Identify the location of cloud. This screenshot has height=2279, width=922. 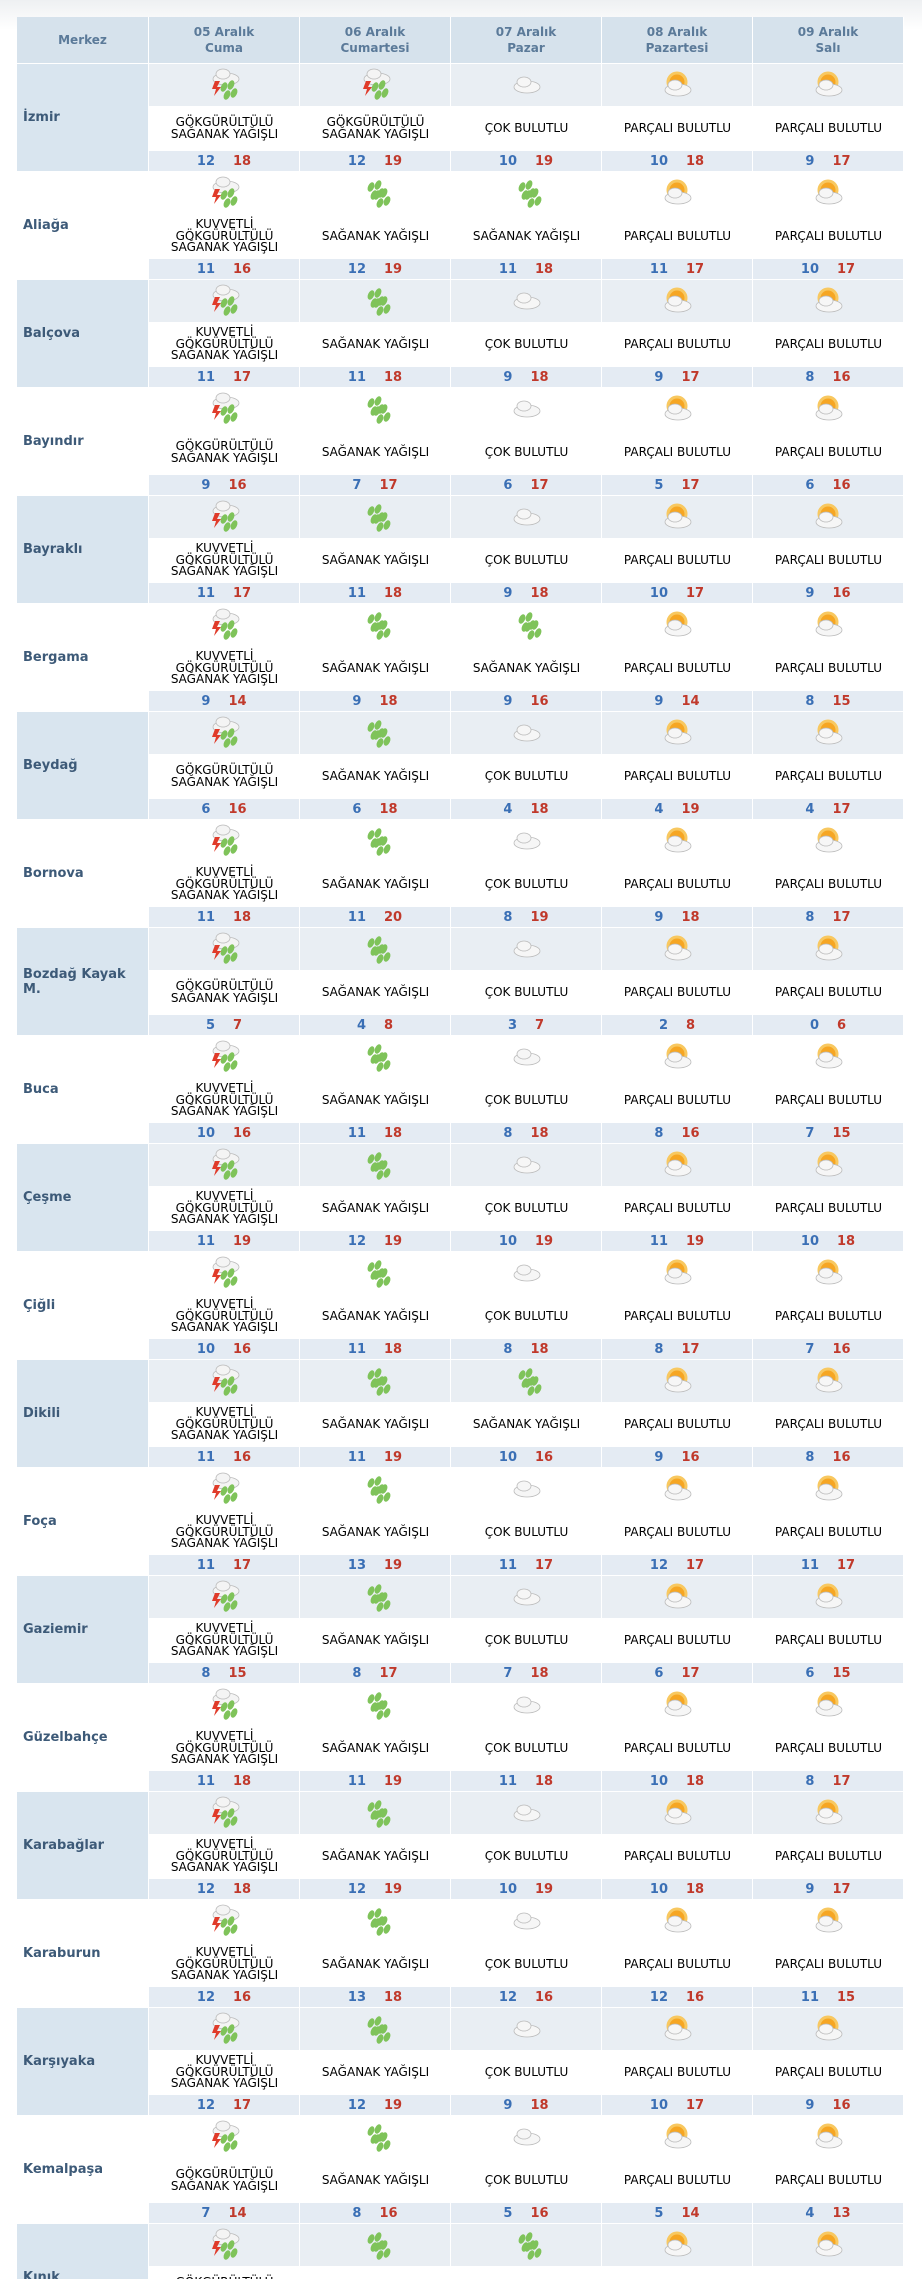
(678, 520).